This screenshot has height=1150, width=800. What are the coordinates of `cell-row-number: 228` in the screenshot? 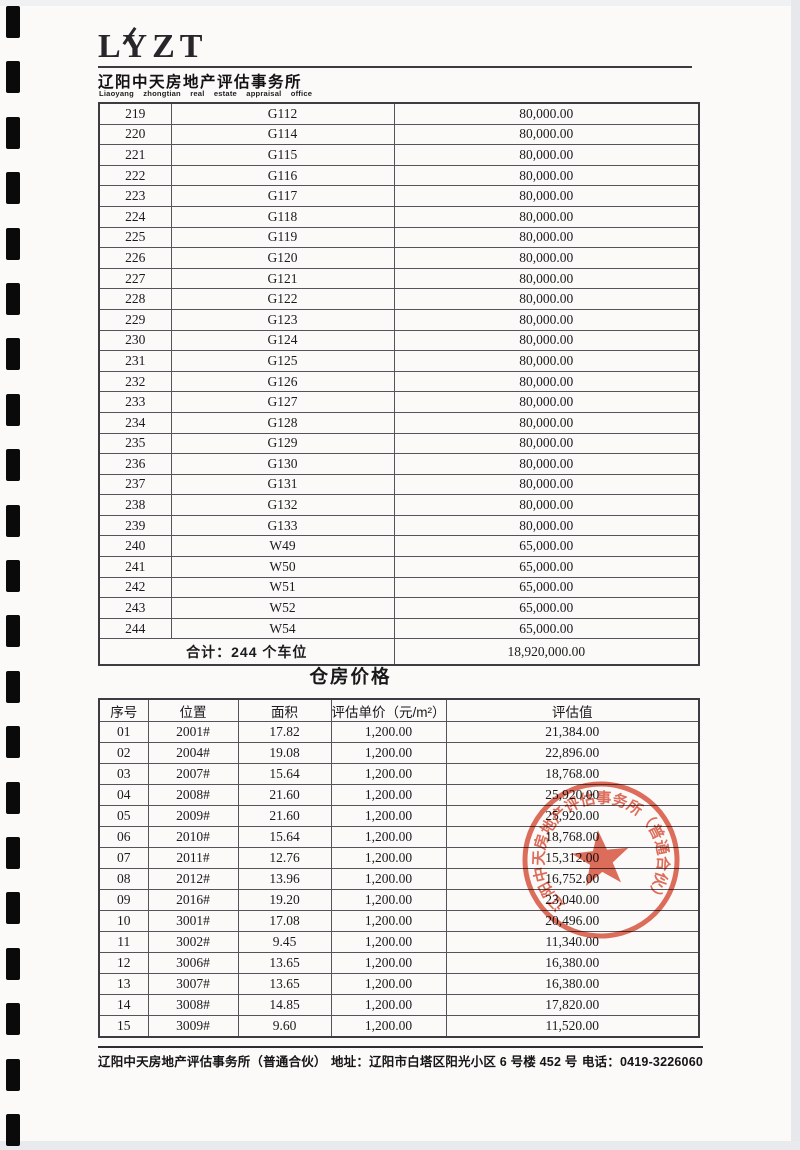 It's located at (135, 299).